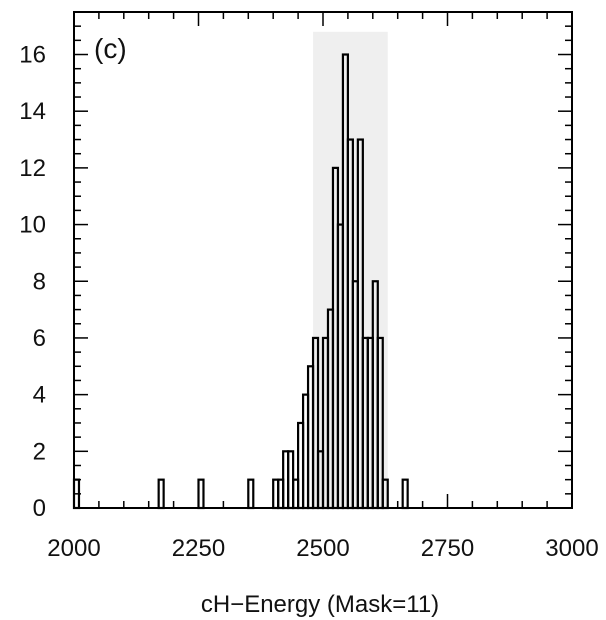  I want to click on y-tick-label: 0, so click(39, 508).